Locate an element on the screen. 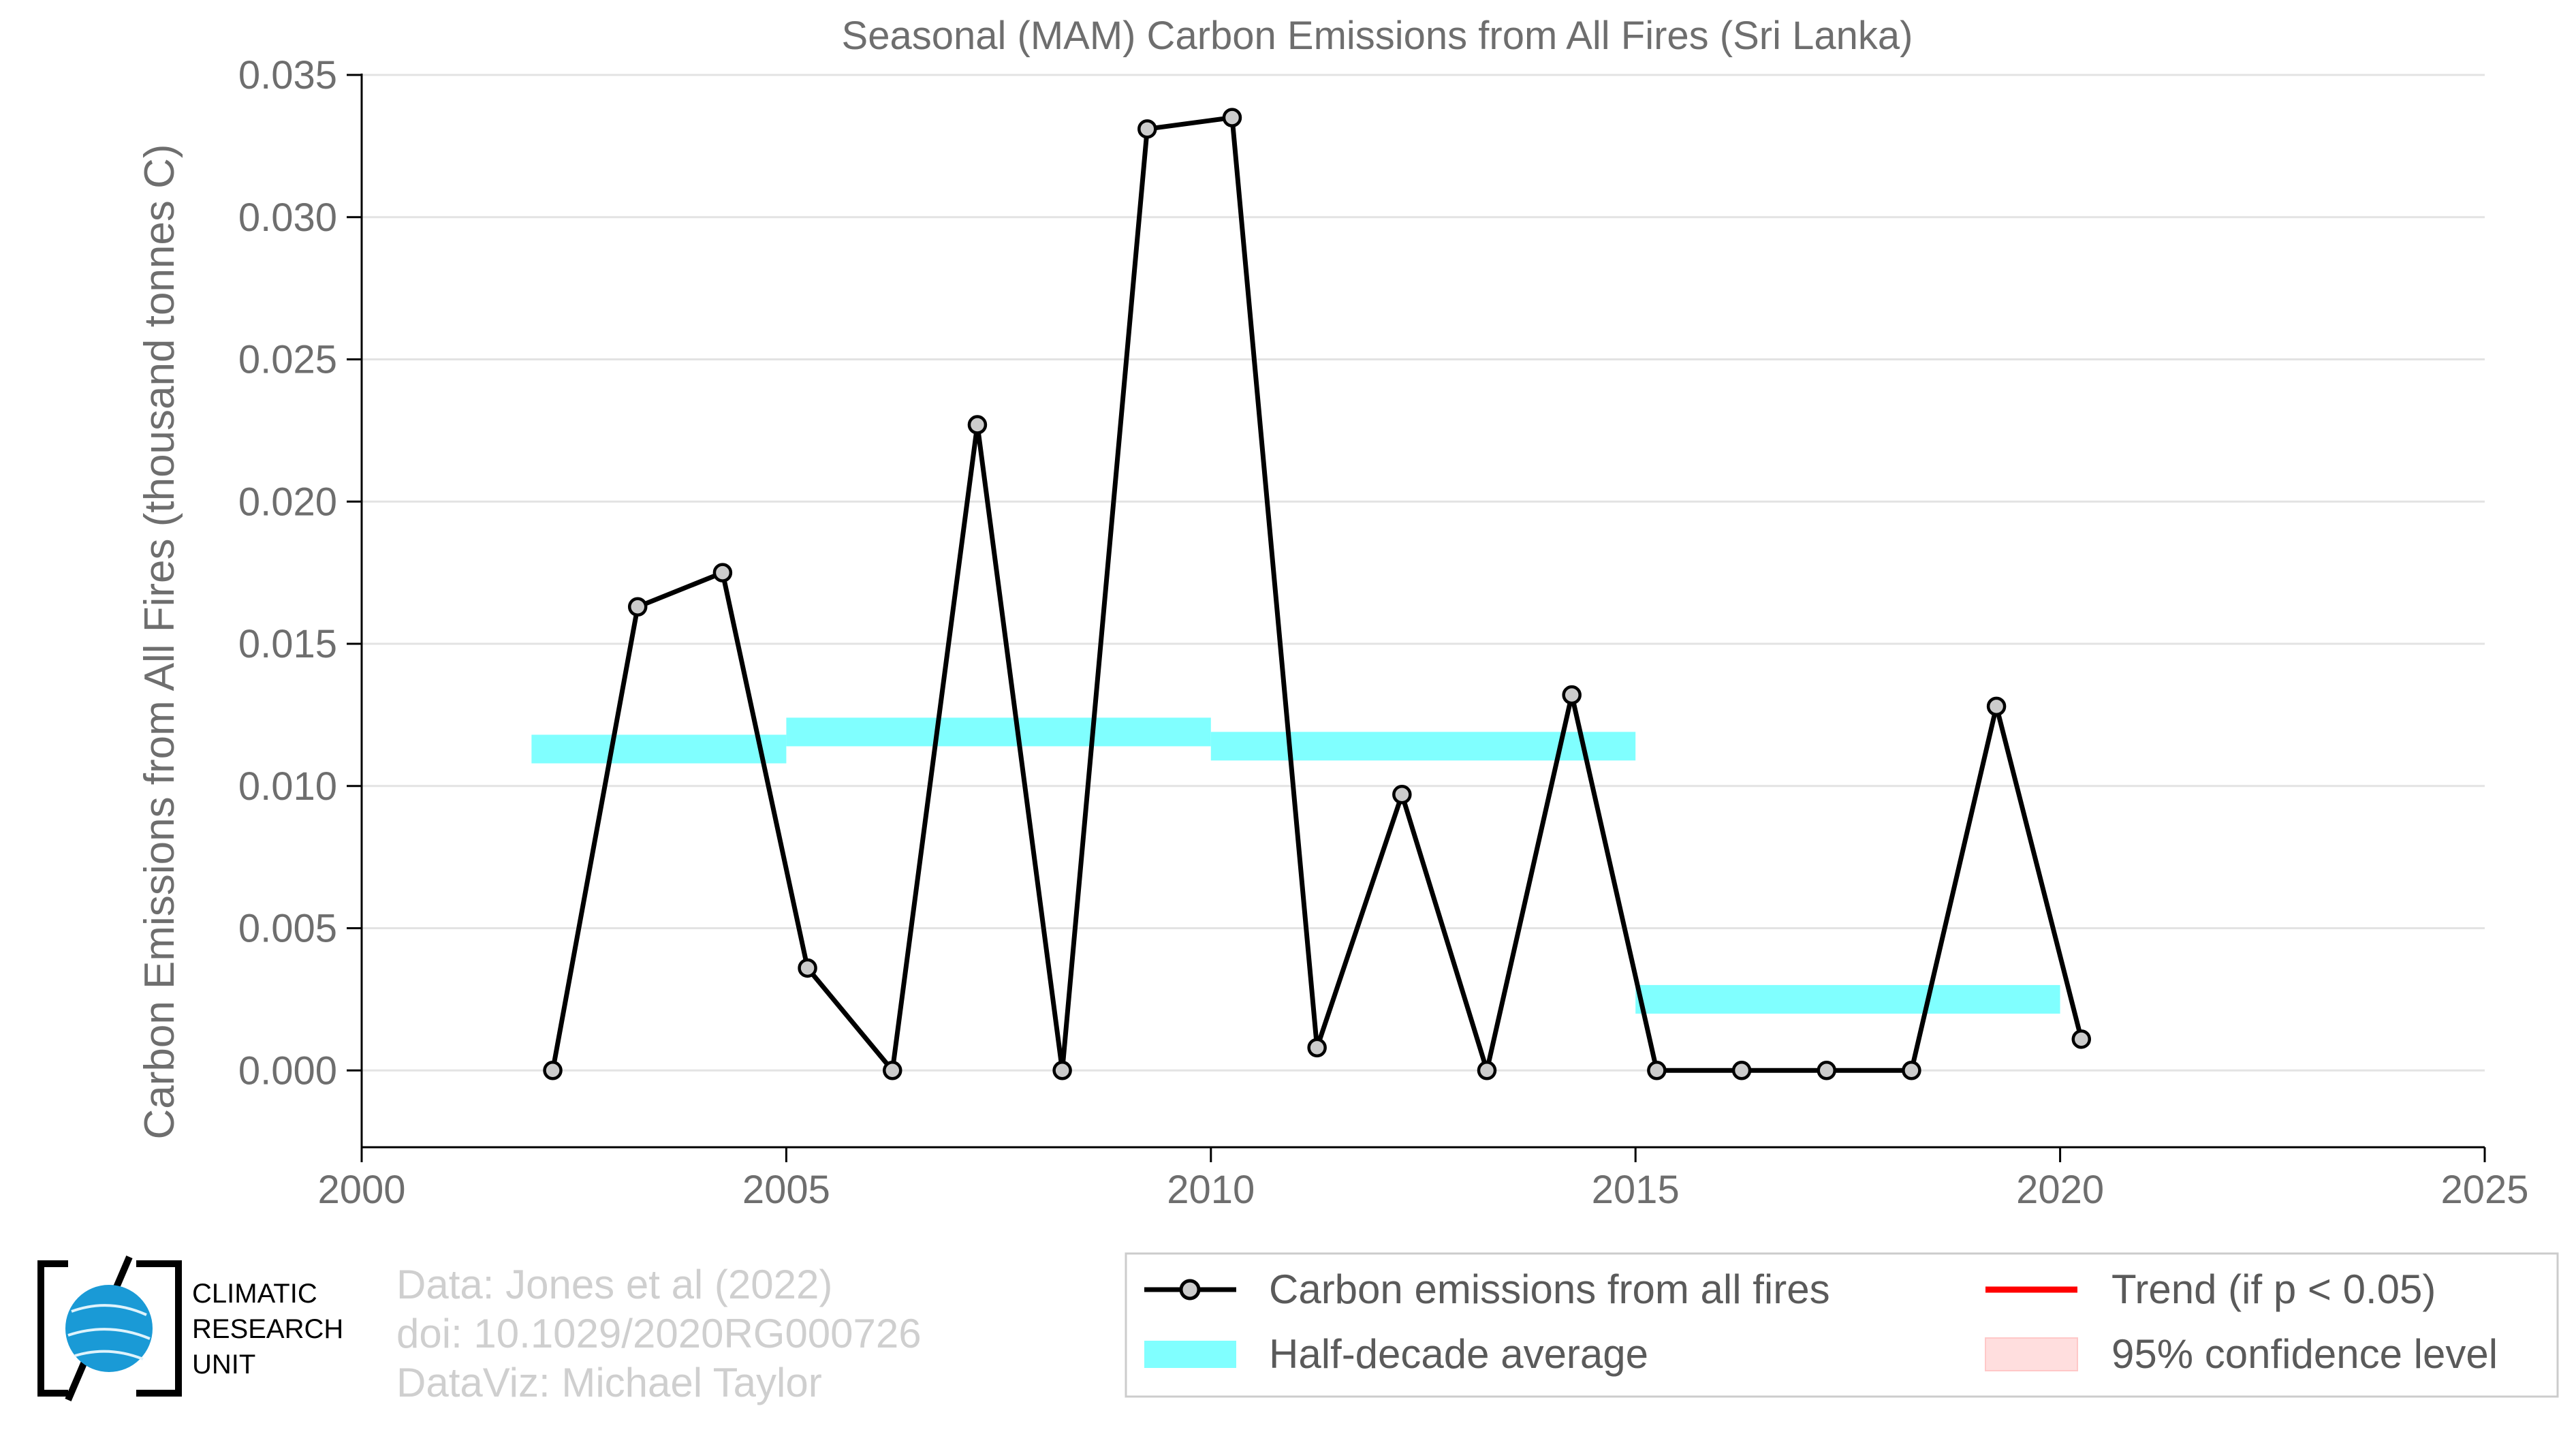  x-tick-label: 2000 is located at coordinates (361, 1190).